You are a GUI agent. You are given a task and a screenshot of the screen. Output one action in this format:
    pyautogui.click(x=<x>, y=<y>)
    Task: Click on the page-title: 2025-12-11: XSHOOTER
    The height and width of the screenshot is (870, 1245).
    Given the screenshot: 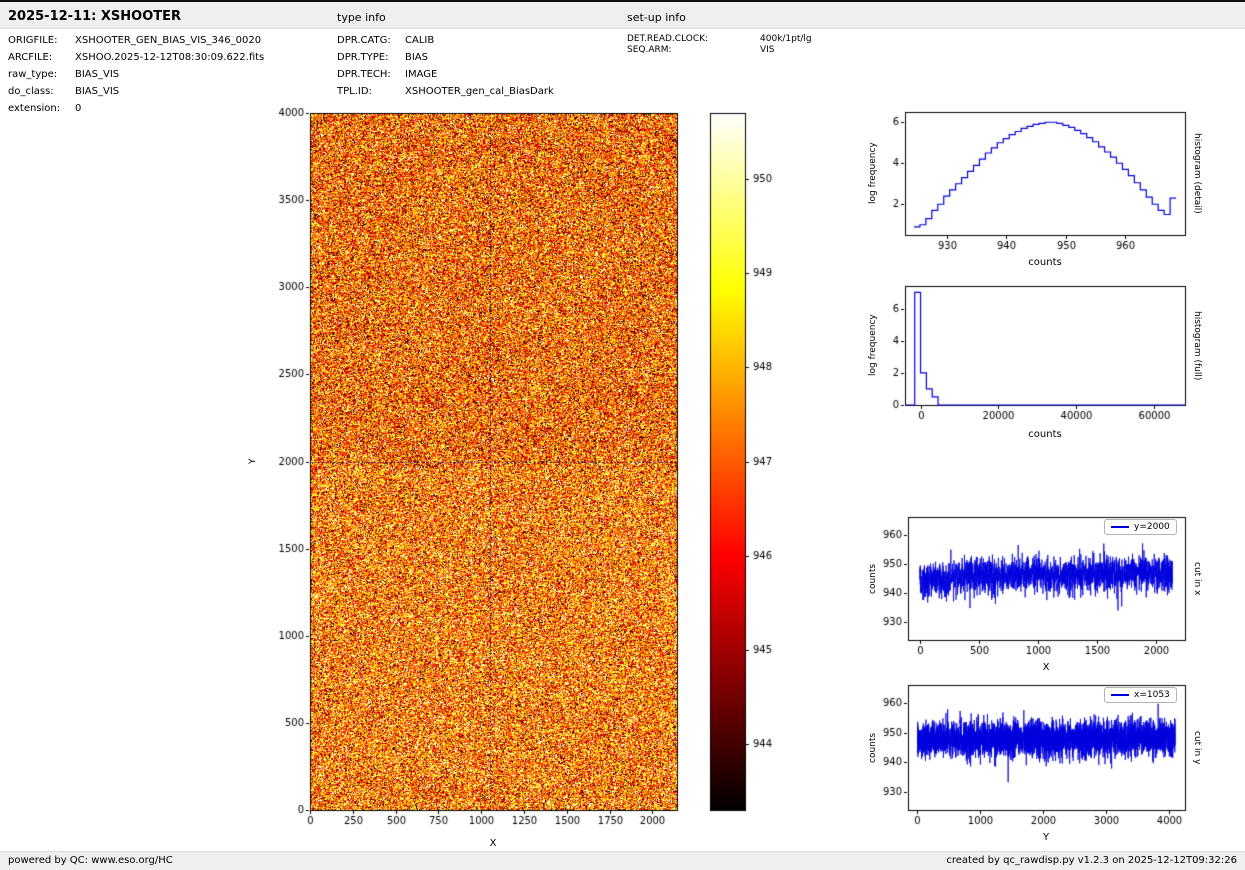 What is the action you would take?
    pyautogui.click(x=95, y=16)
    